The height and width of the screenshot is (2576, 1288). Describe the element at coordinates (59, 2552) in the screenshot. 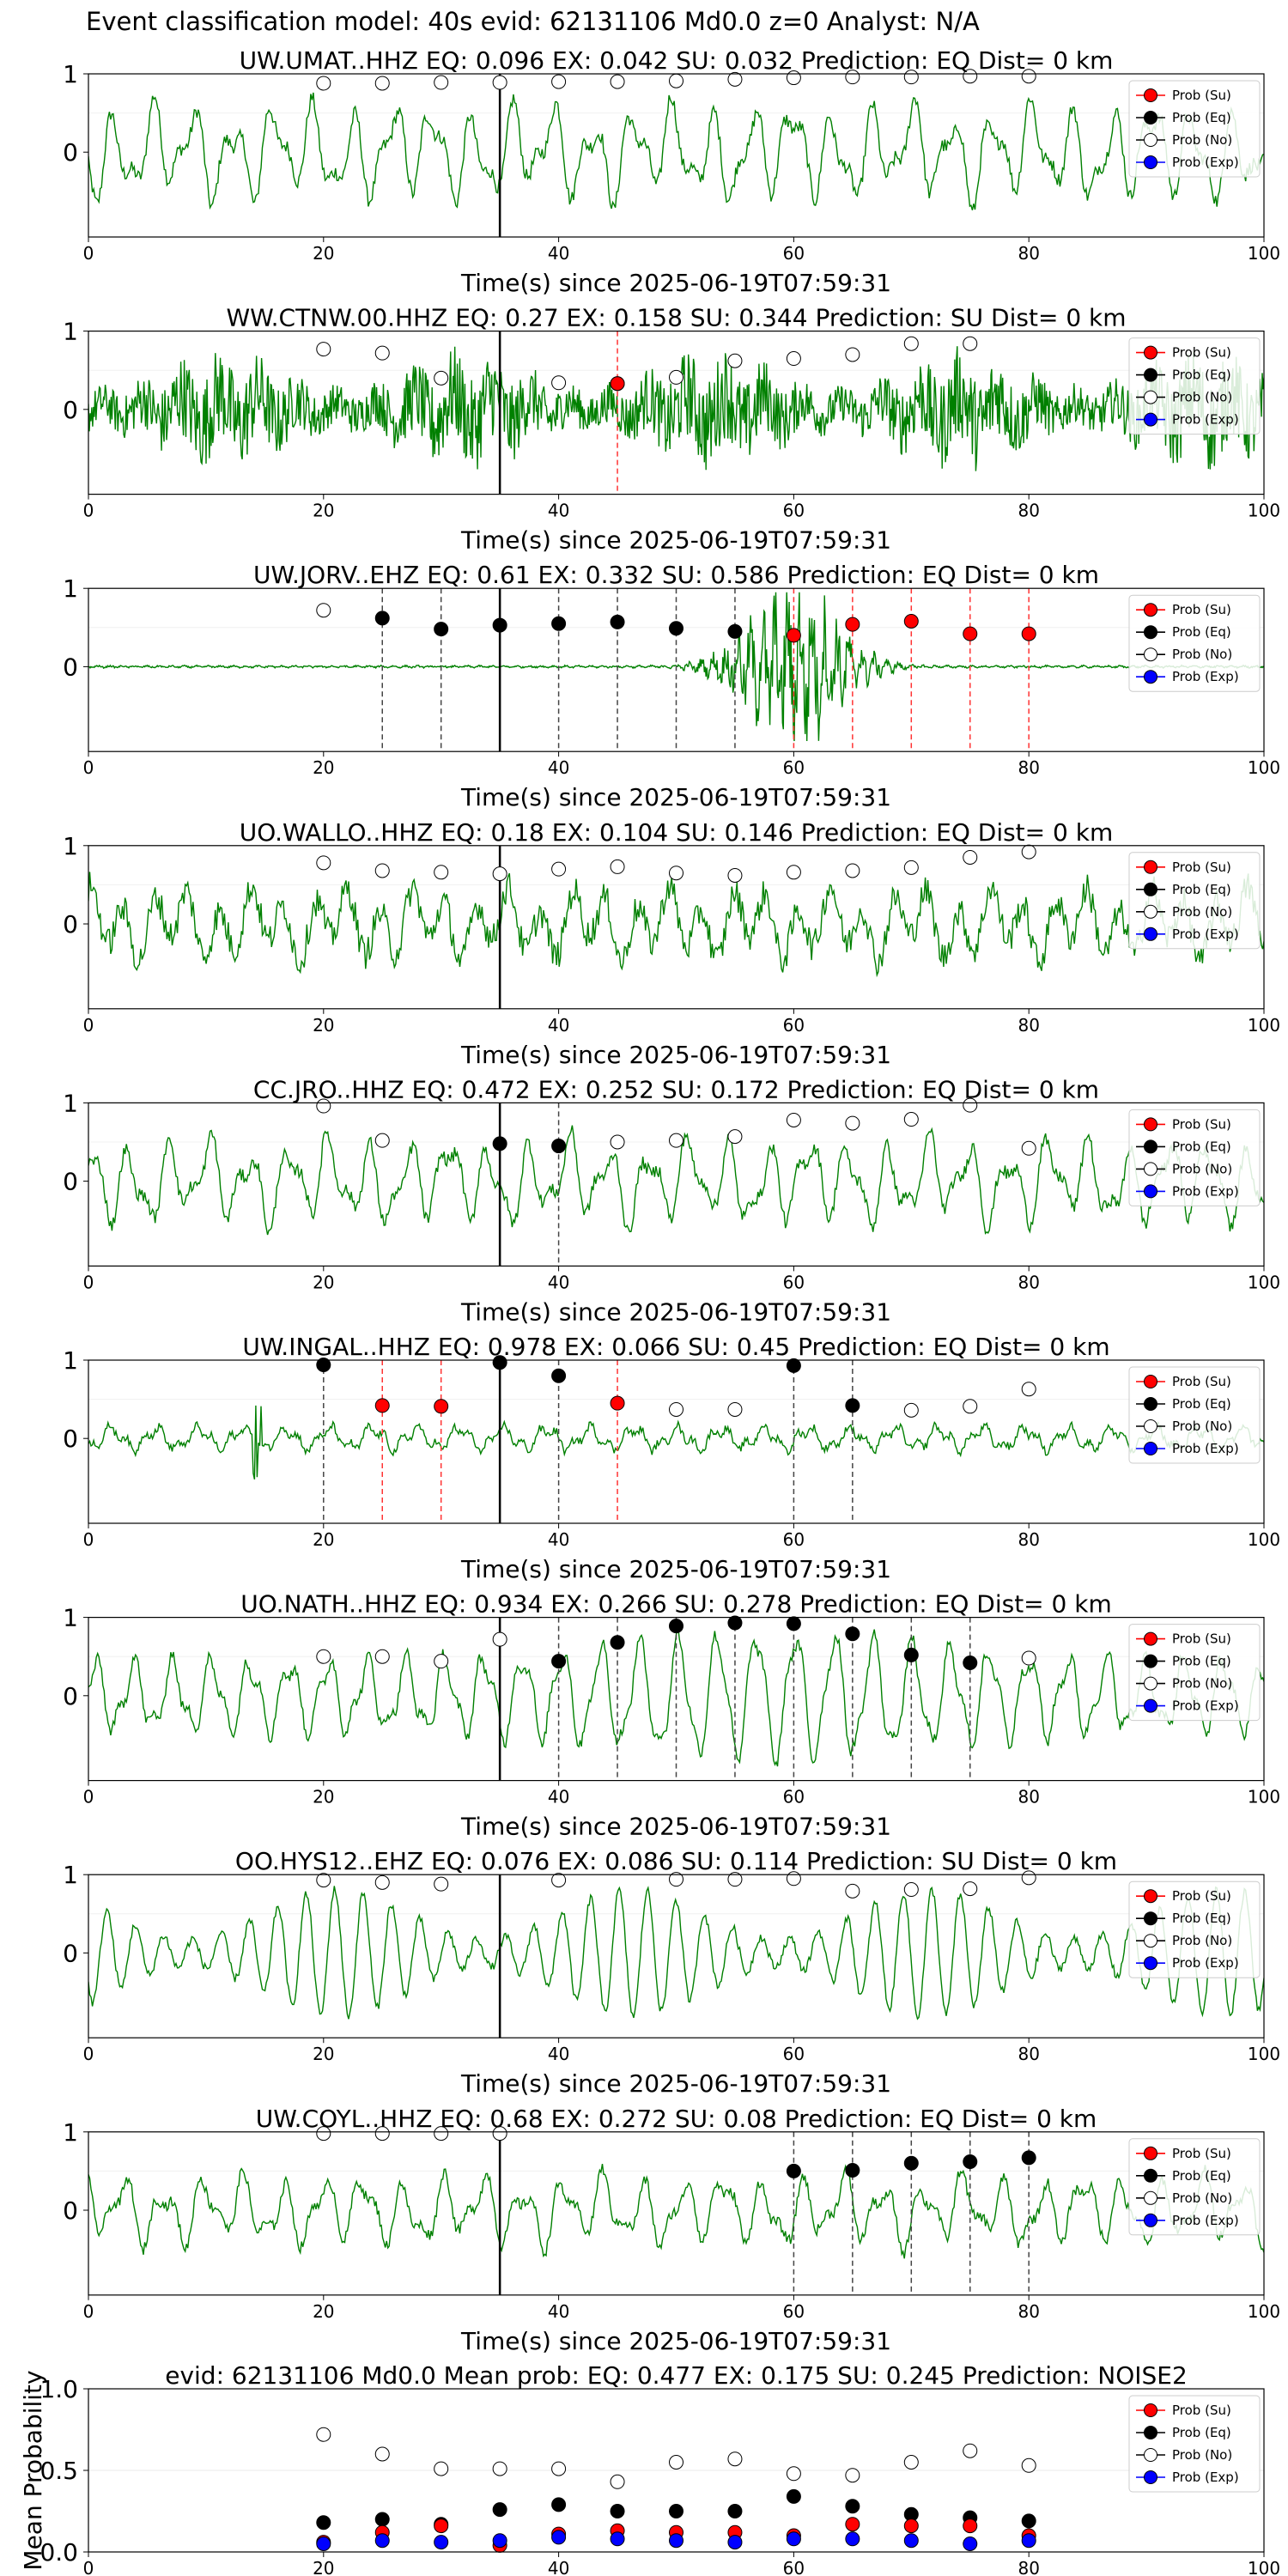

I see `y-tick-label: 0.0` at that location.